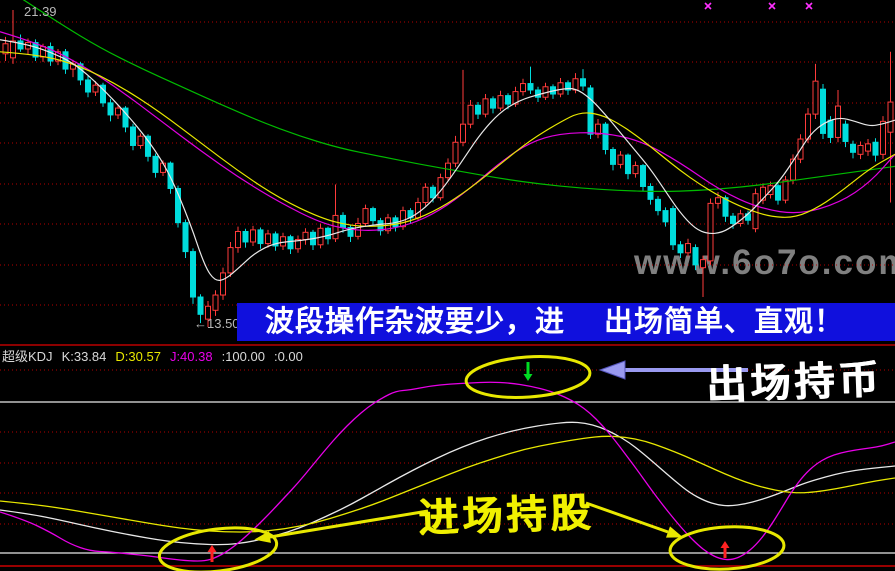 This screenshot has width=895, height=571. Describe the element at coordinates (758, 6) in the screenshot. I see `top-markers` at that location.